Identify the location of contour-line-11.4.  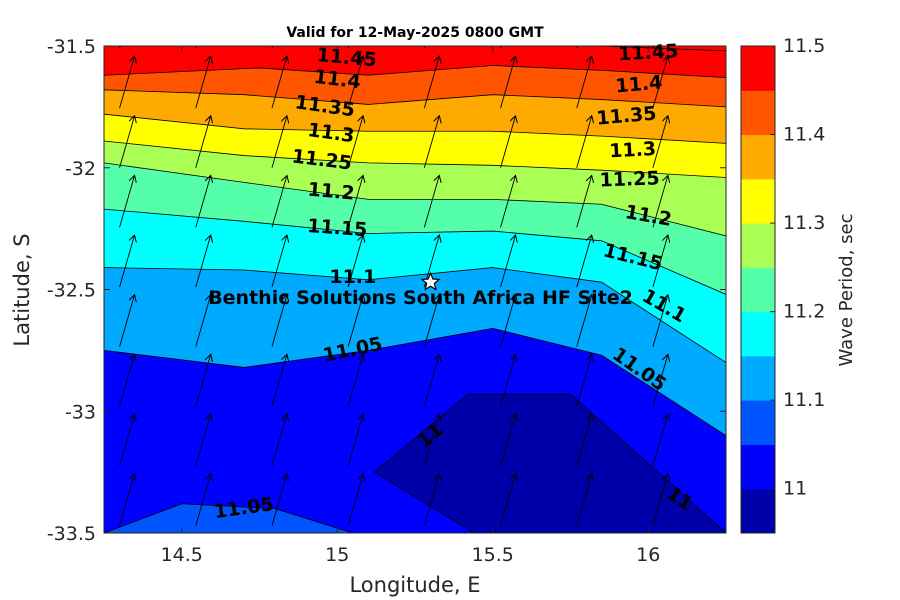
(415, 72).